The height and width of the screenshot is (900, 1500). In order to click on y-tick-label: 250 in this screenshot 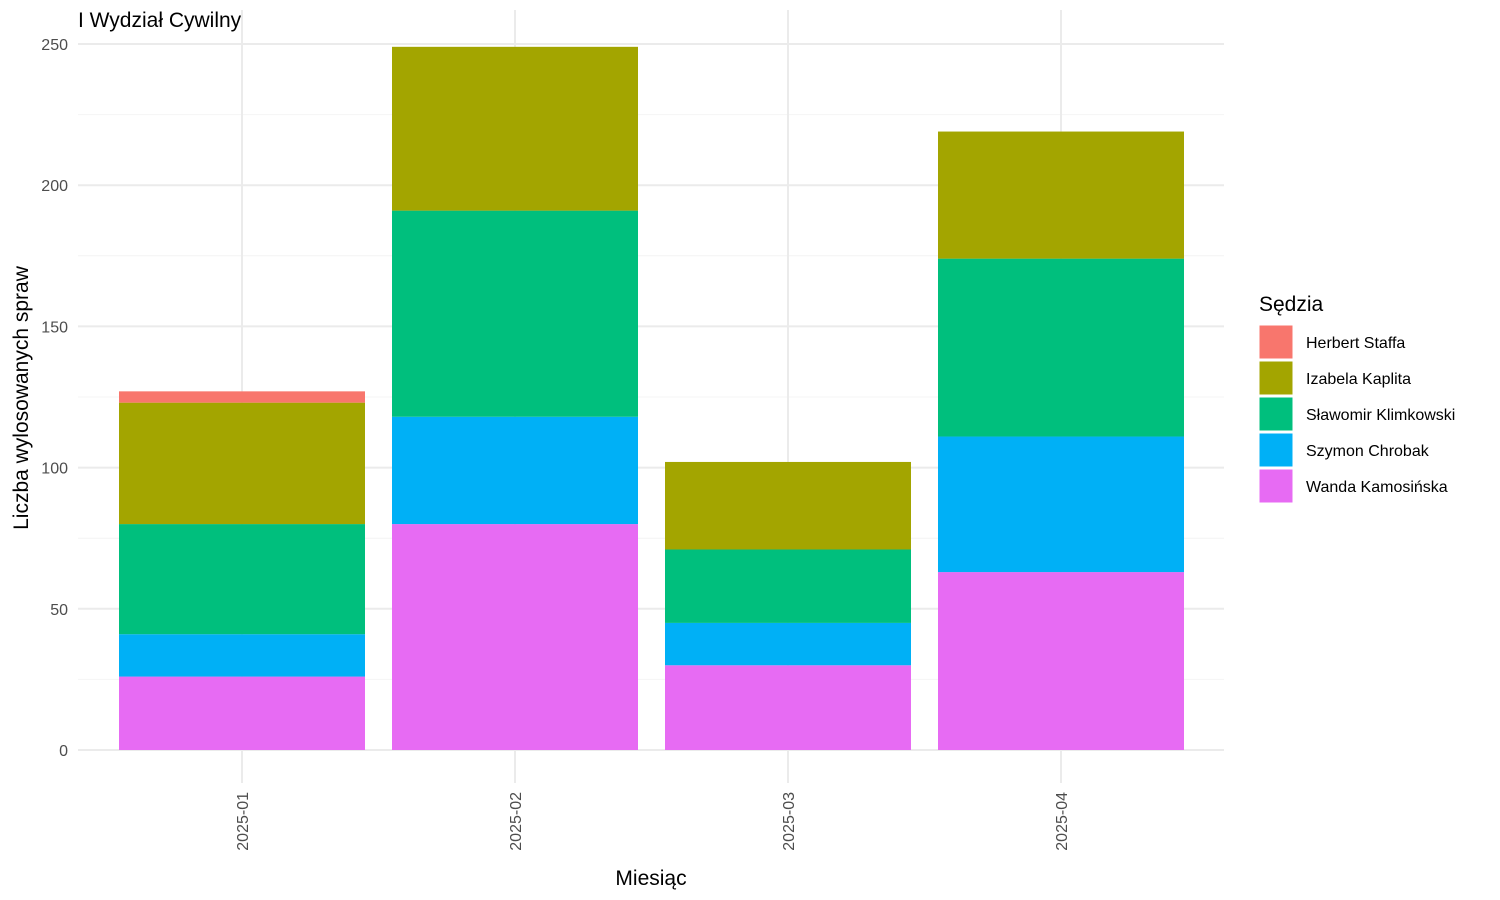, I will do `click(54, 45)`.